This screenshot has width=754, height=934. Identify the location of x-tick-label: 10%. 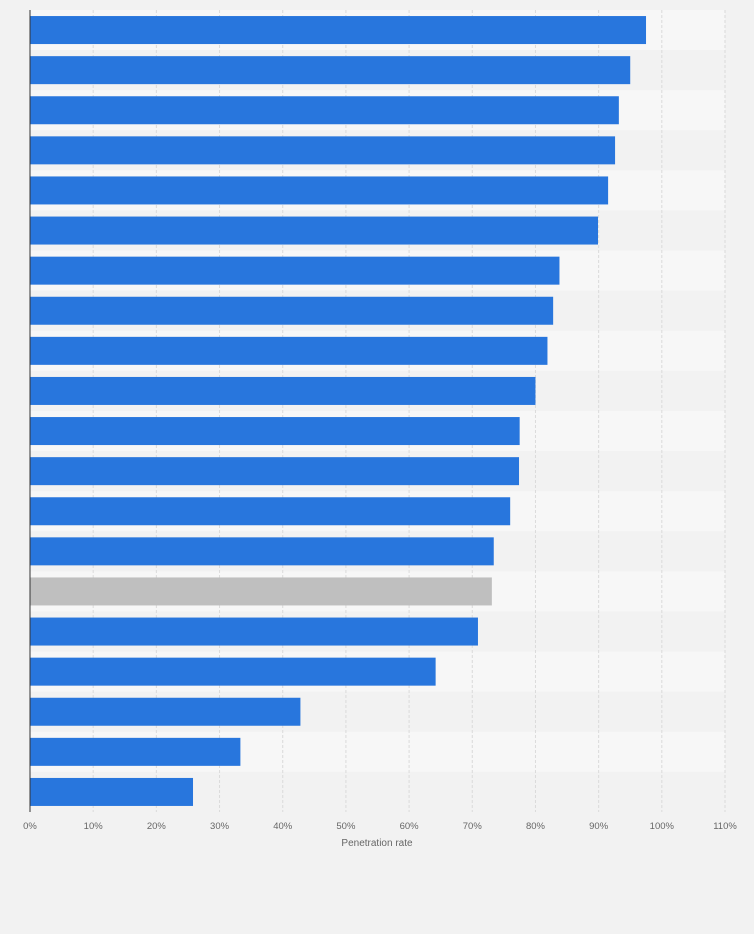
(94, 826).